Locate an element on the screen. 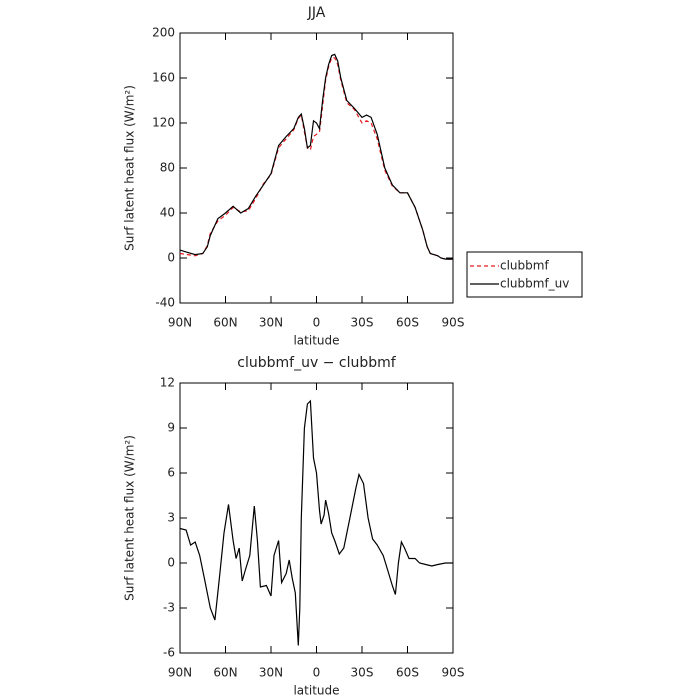 The height and width of the screenshot is (700, 700). legend-label: clubbmf_uv is located at coordinates (534, 284).